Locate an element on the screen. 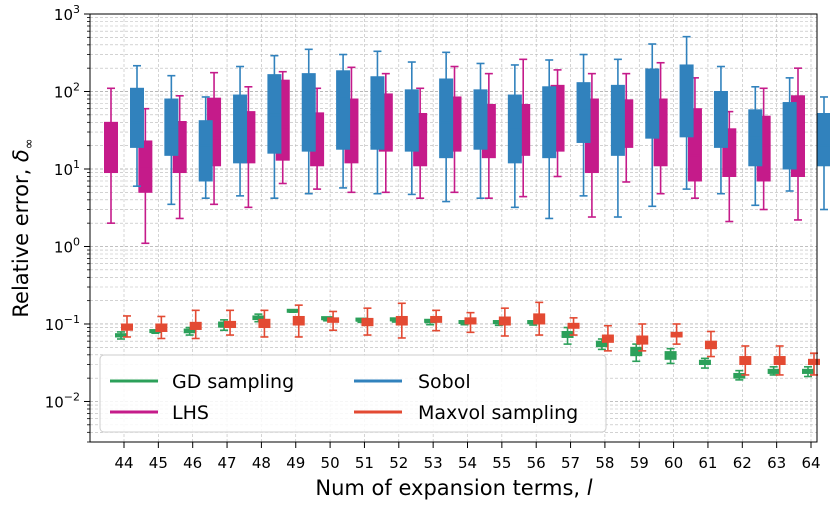  x-tick-label: 46 is located at coordinates (192, 463).